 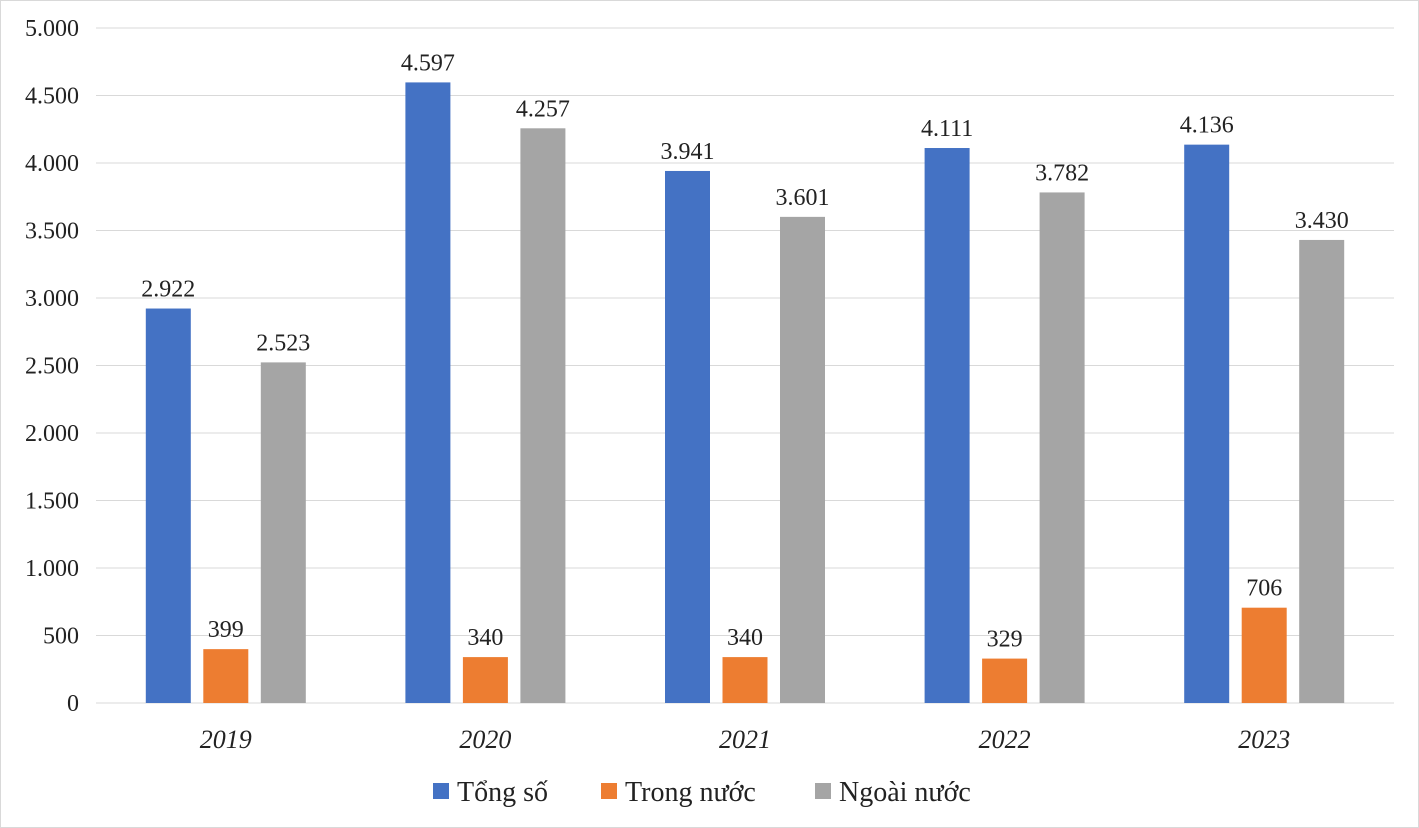 I want to click on legend-item: Tổng số, so click(x=490, y=792).